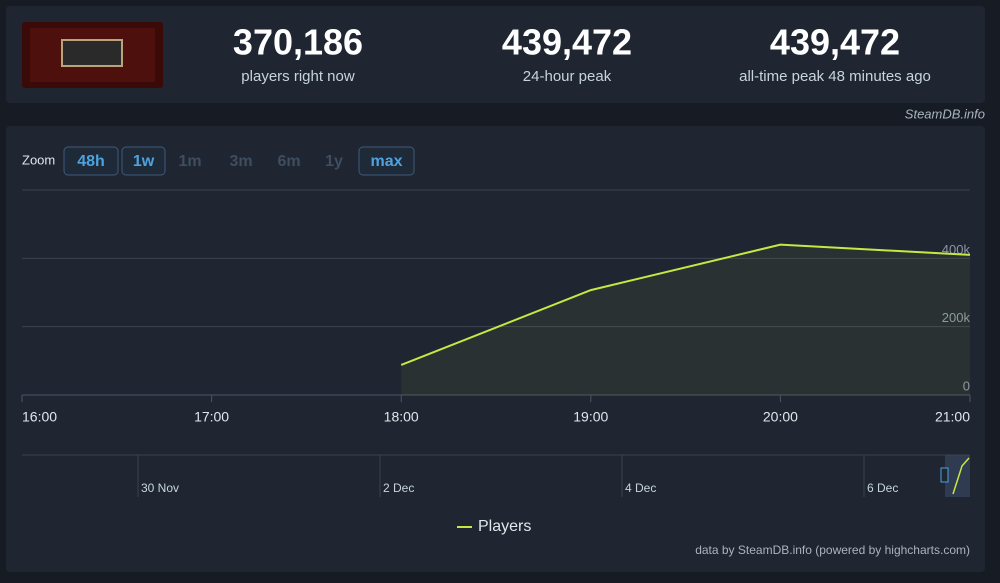 The width and height of the screenshot is (1000, 583). I want to click on navigator-handle, so click(955, 476).